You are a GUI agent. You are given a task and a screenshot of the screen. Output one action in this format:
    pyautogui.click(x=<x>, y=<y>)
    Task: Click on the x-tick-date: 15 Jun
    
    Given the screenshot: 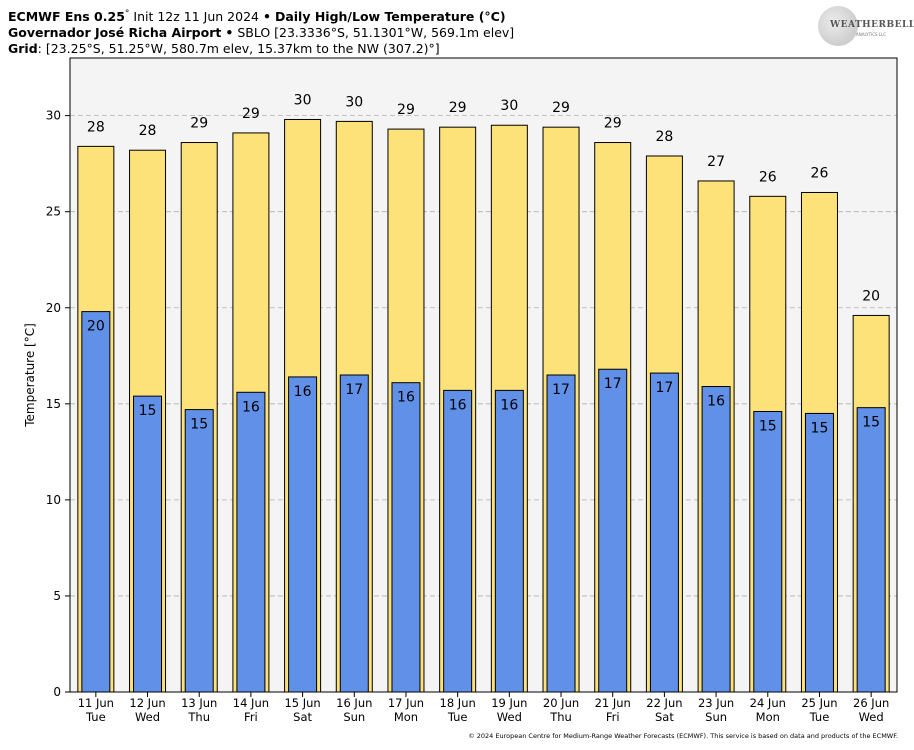 What is the action you would take?
    pyautogui.click(x=302, y=703)
    